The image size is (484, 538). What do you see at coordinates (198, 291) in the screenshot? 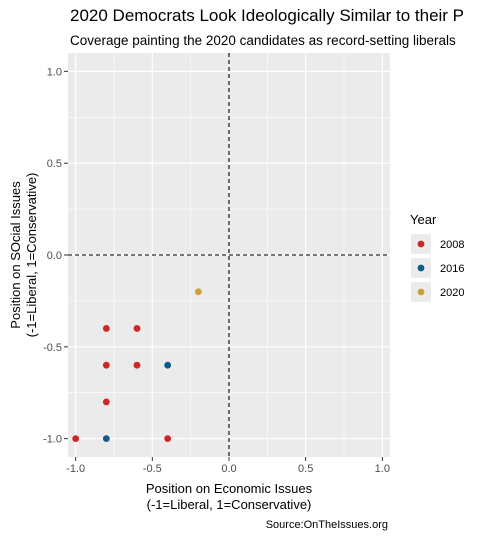
I see `data-point-2020` at bounding box center [198, 291].